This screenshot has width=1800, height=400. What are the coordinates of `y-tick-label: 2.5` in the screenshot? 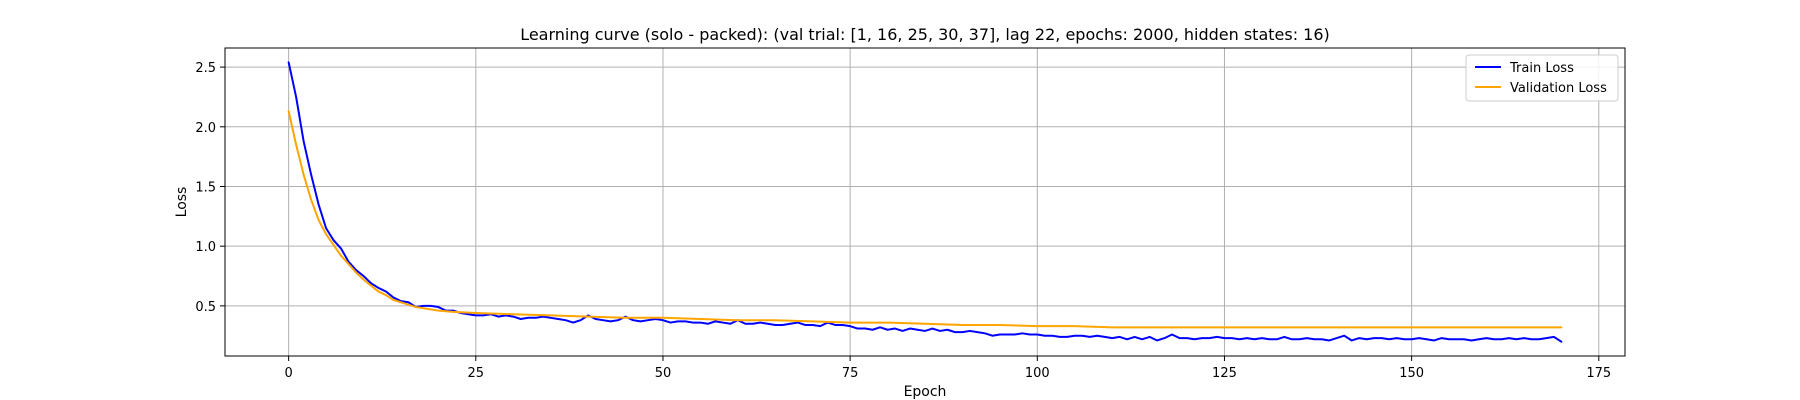 It's located at (205, 68).